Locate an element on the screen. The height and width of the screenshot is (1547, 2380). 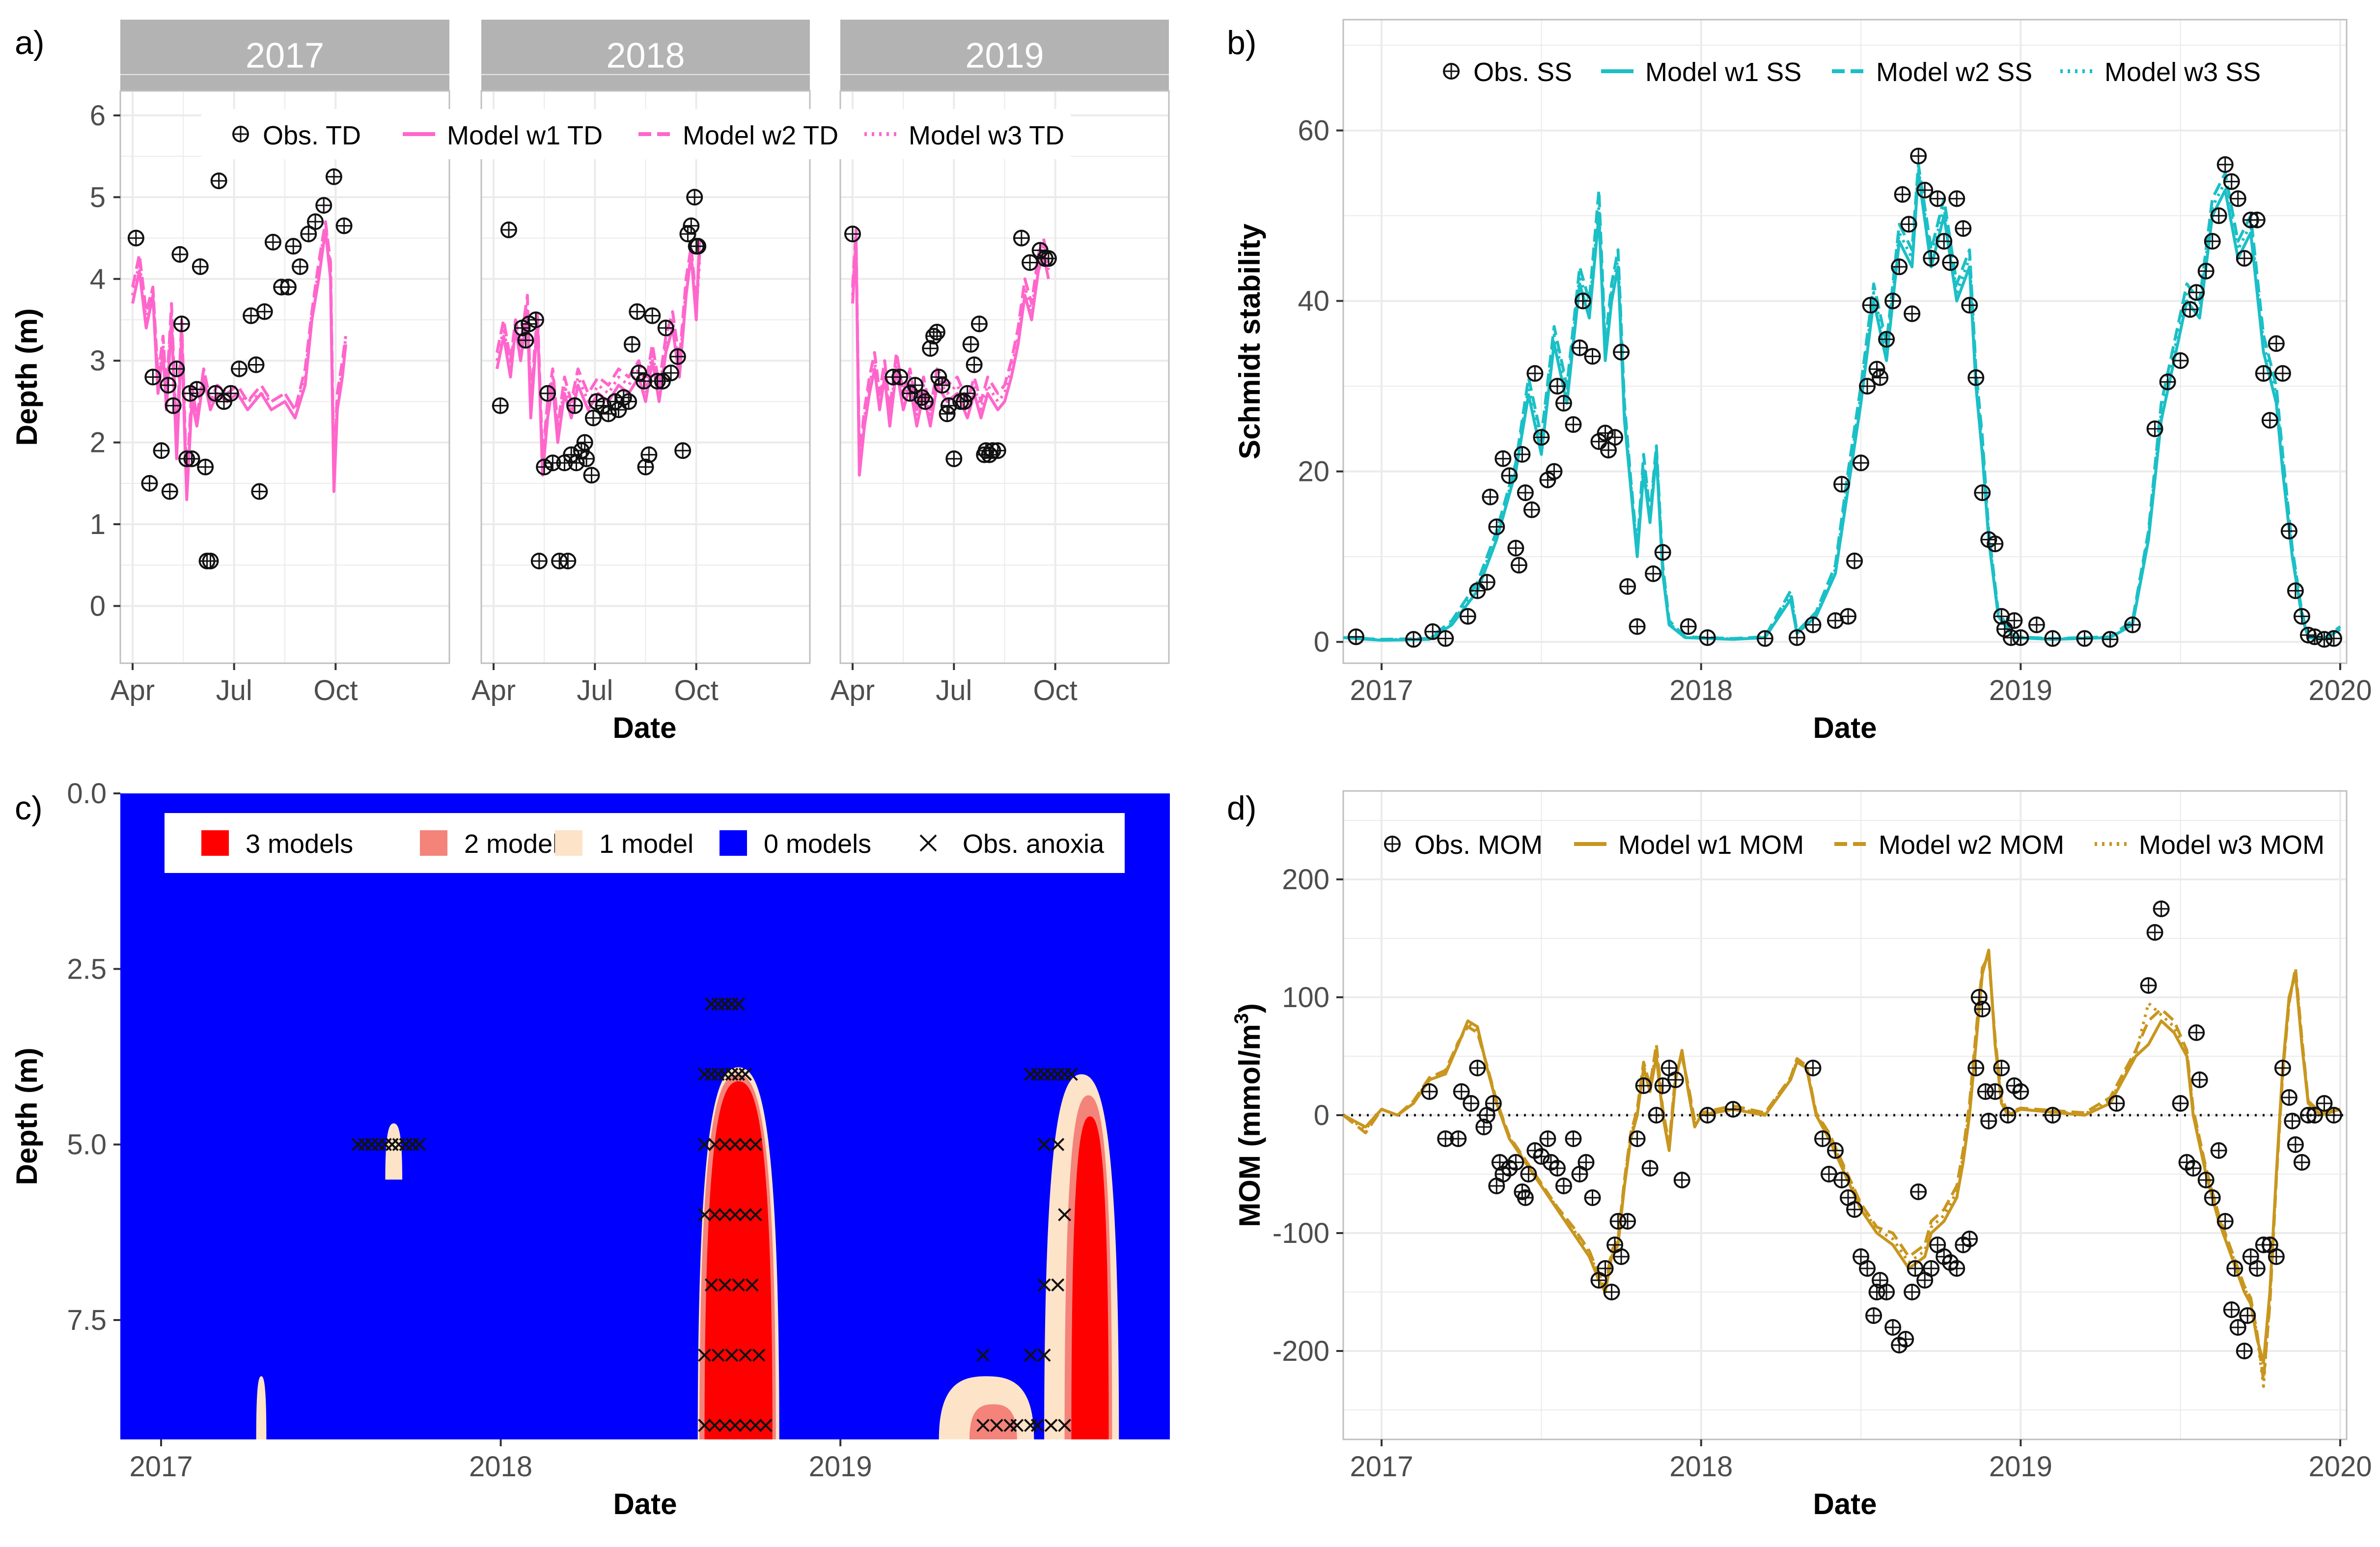
x-tick-label: Jul is located at coordinates (954, 690).